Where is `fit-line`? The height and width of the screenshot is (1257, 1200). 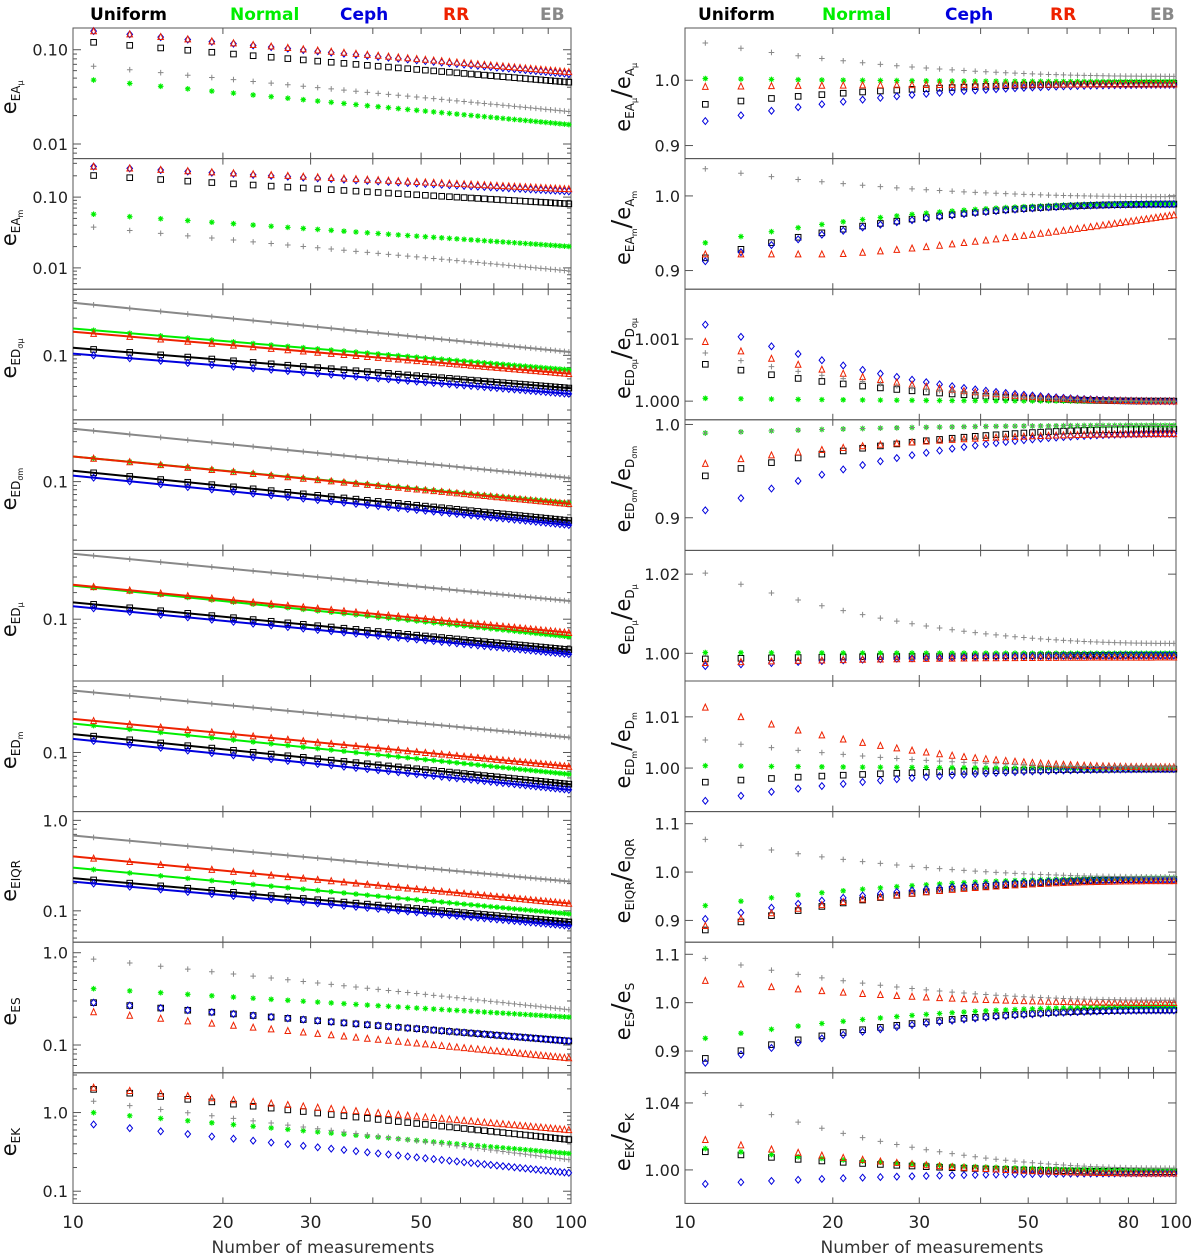 fit-line is located at coordinates (322, 880).